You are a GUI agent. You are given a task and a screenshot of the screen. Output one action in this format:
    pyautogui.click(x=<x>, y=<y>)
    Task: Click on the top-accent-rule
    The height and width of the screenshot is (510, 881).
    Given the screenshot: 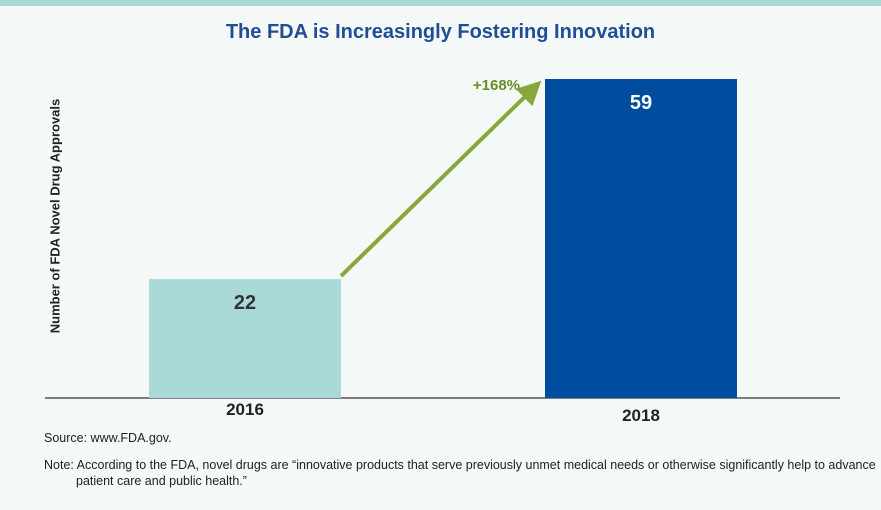 What is the action you would take?
    pyautogui.click(x=440, y=3)
    